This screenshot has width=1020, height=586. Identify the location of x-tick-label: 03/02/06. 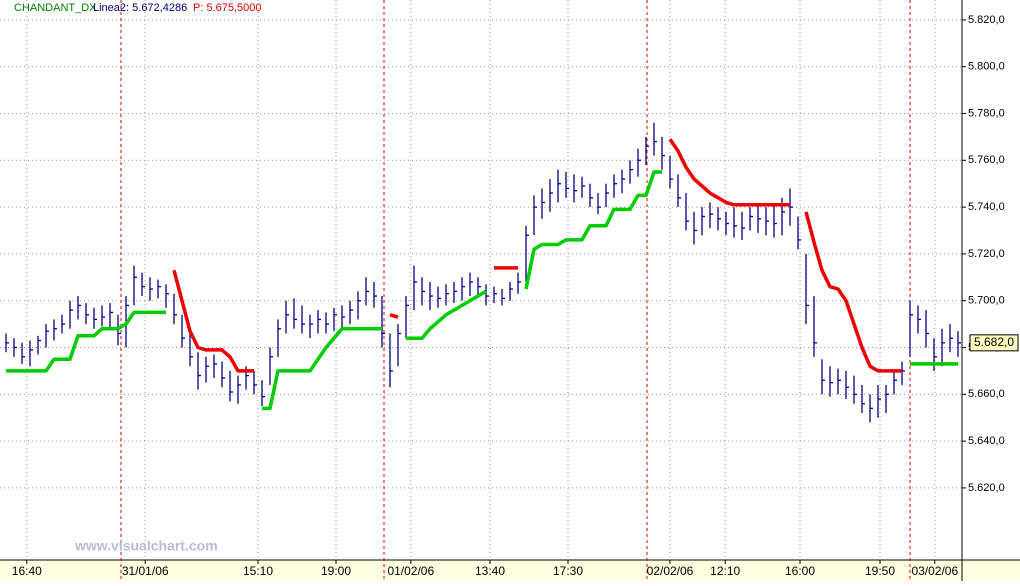
(934, 571).